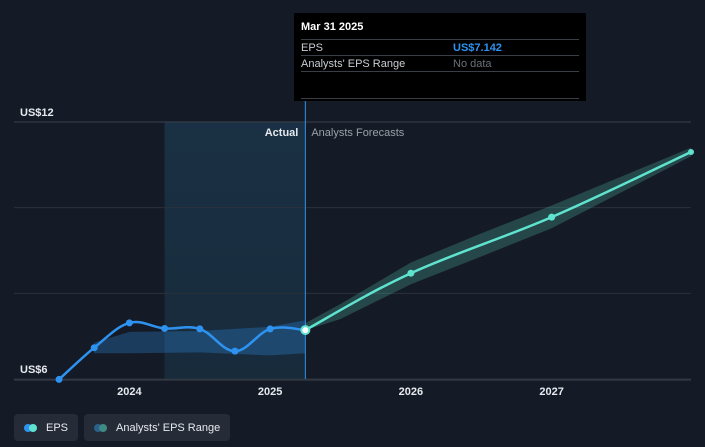 Image resolution: width=705 pixels, height=447 pixels. What do you see at coordinates (101, 427) in the screenshot?
I see `eps-range-legend-icon` at bounding box center [101, 427].